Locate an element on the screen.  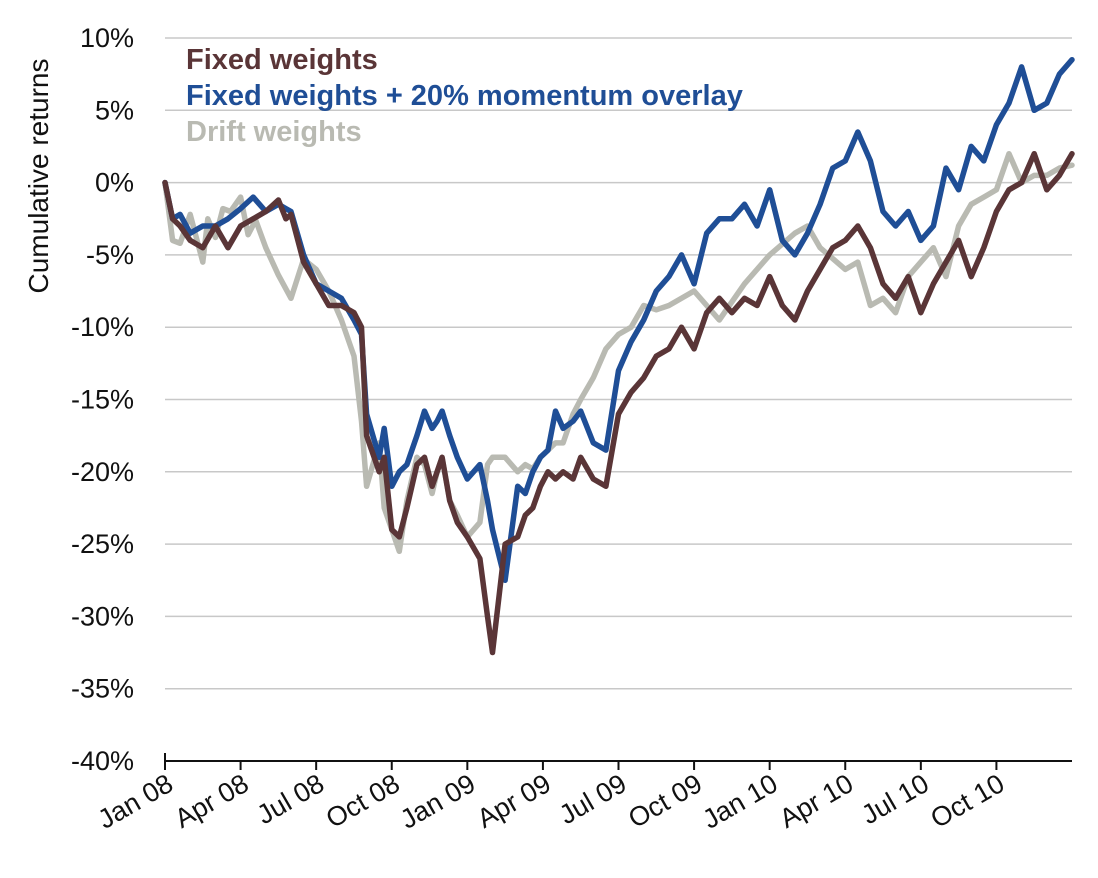
y-tick-label: 10% is located at coordinates (107, 38).